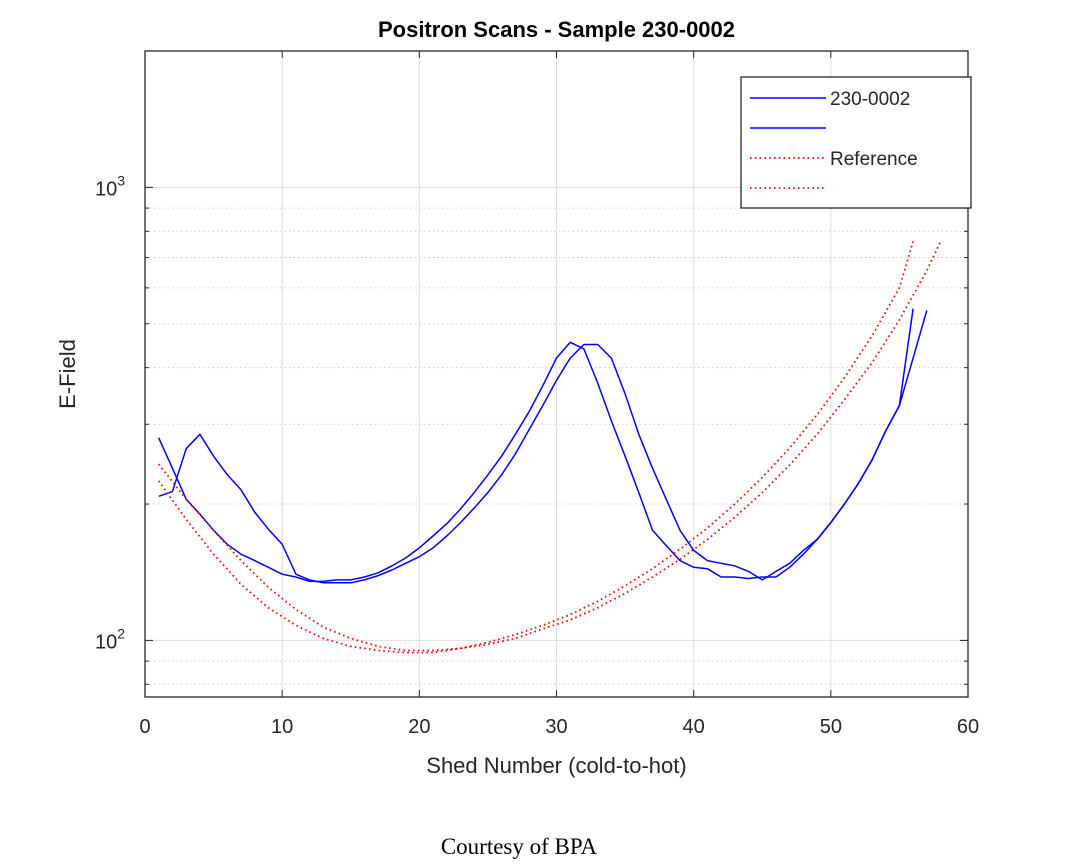 The image size is (1078, 868). Describe the element at coordinates (968, 727) in the screenshot. I see `x-tick-label: 60` at that location.